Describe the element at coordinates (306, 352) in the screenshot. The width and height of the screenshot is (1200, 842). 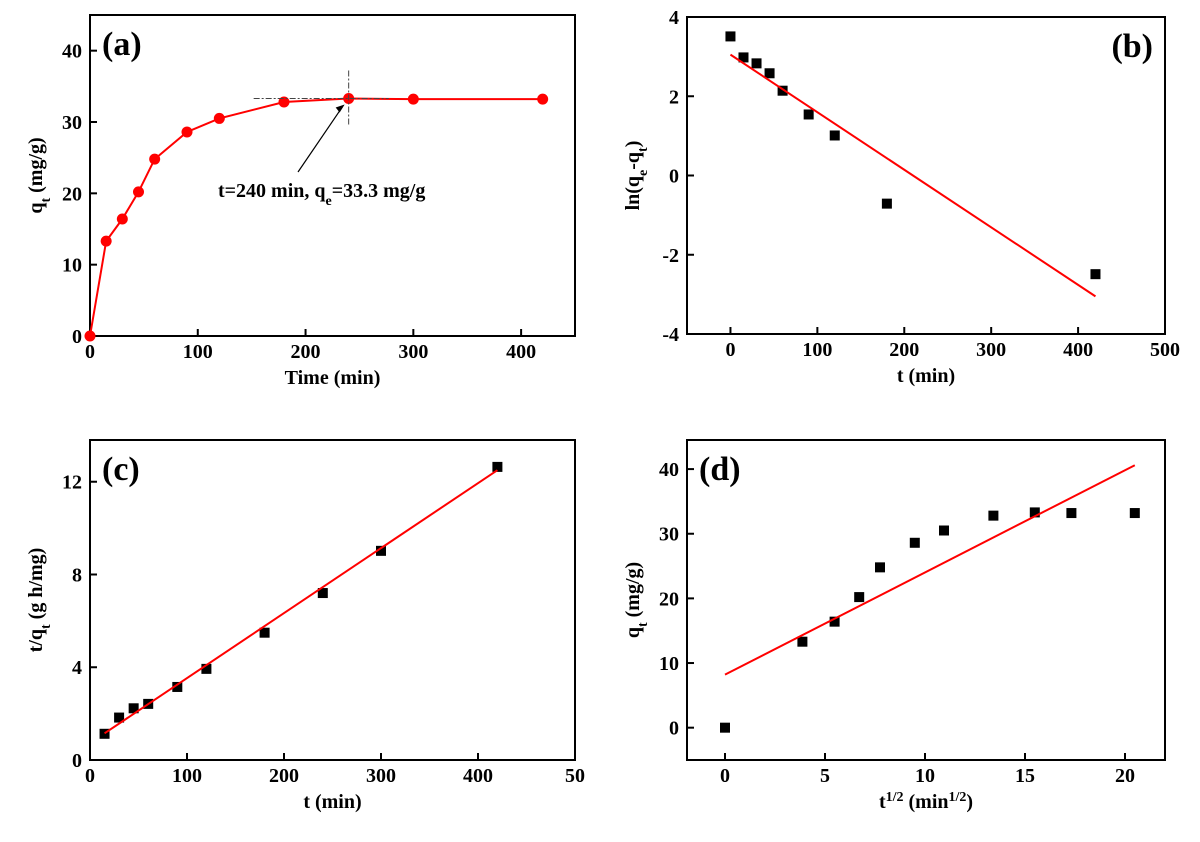
I see `x-tick-label: 200` at that location.